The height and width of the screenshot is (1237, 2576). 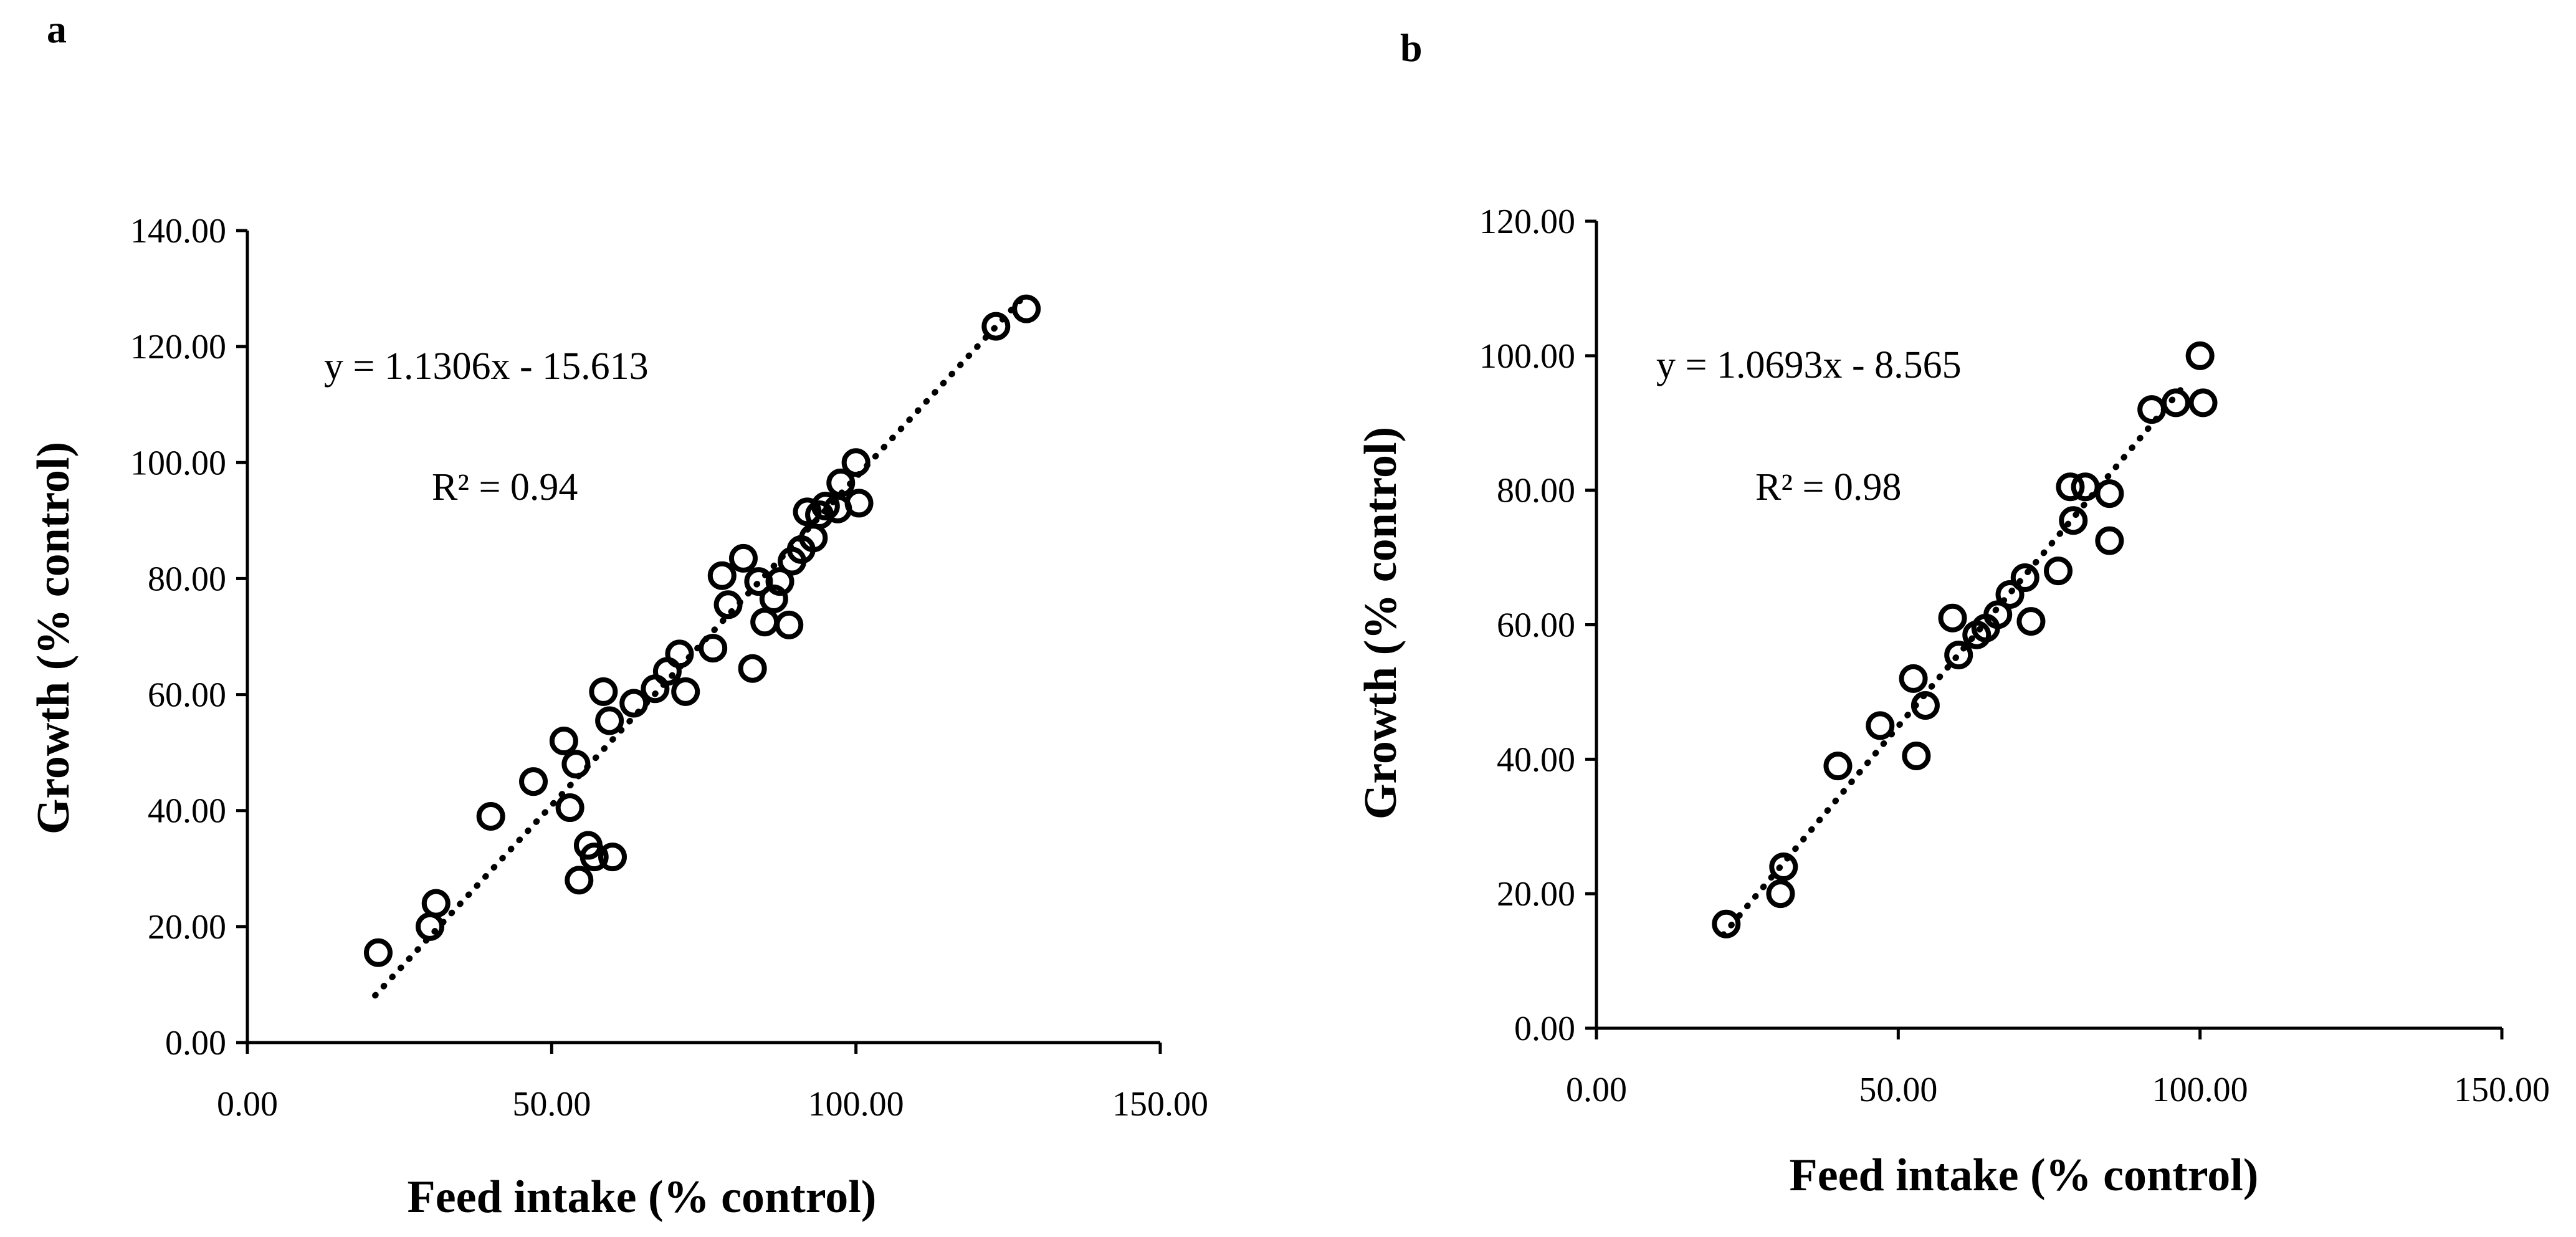 I want to click on panel-b-y-tick-label: 100.00, so click(x=1527, y=357).